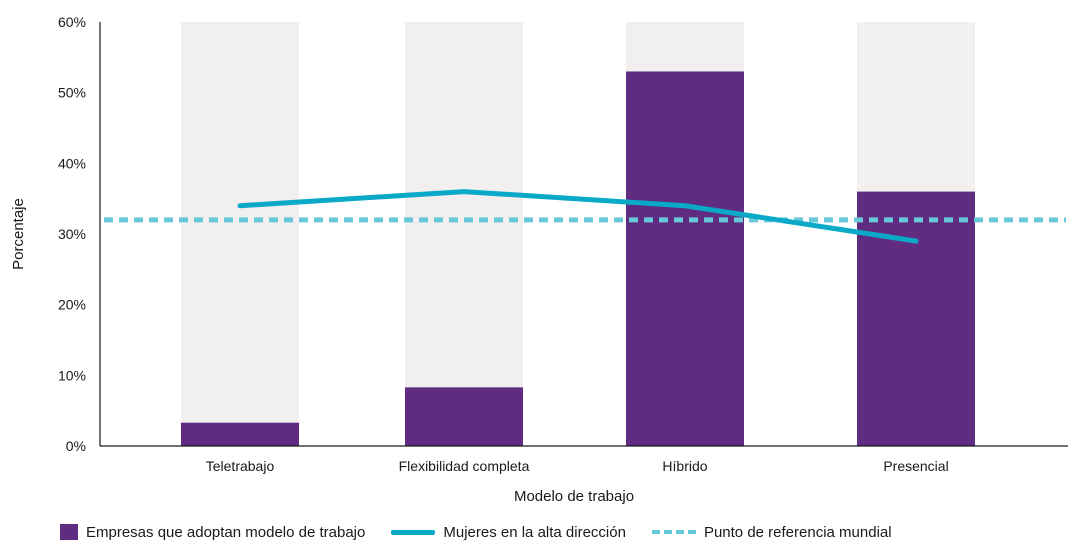  What do you see at coordinates (684, 466) in the screenshot?
I see `x-tick-label: Híbrido` at bounding box center [684, 466].